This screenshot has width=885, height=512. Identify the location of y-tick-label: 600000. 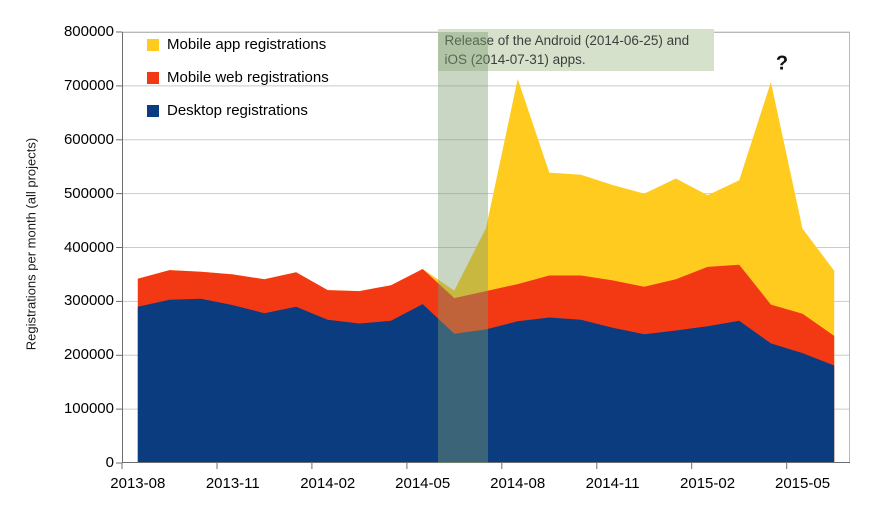
(88, 139).